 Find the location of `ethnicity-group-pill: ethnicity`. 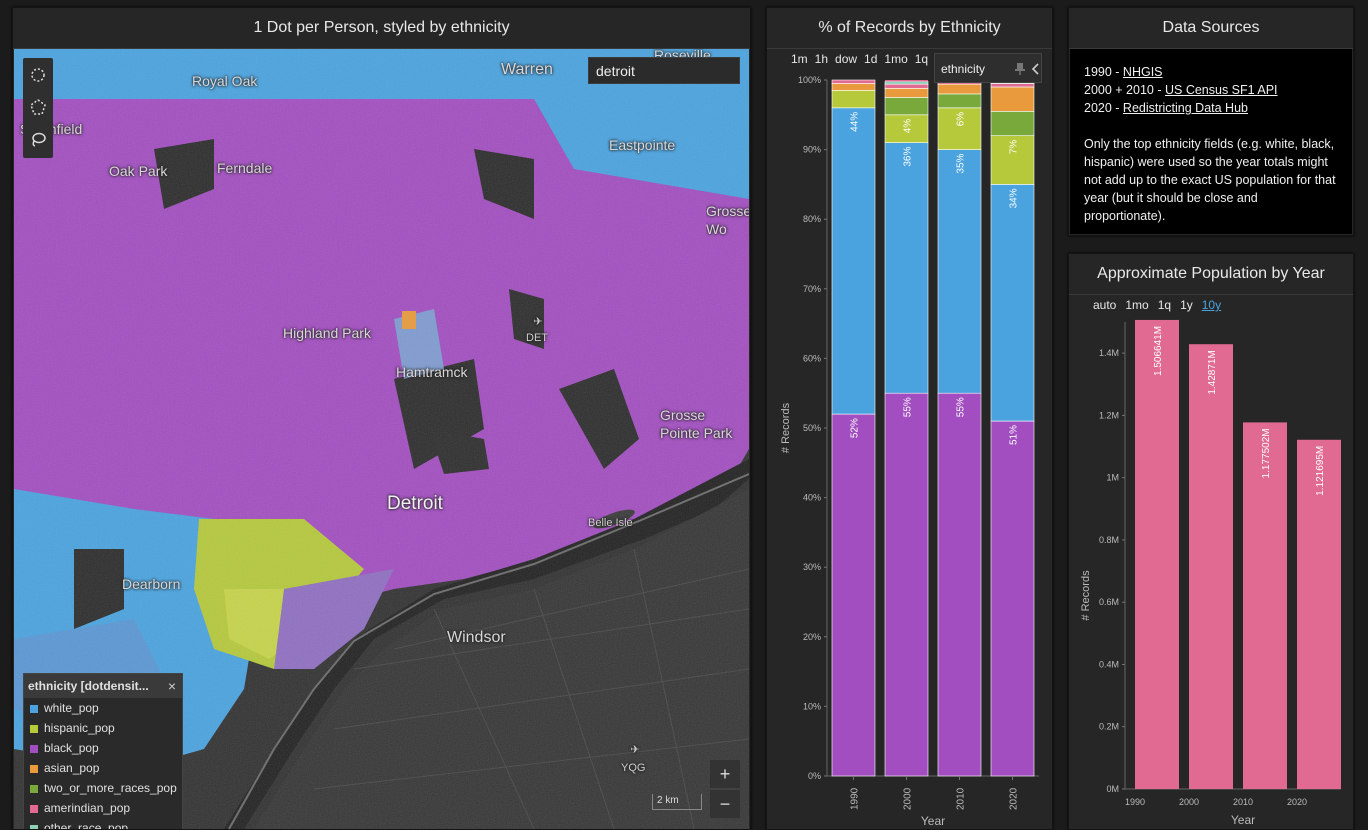

ethnicity-group-pill: ethnicity is located at coordinates (988, 68).